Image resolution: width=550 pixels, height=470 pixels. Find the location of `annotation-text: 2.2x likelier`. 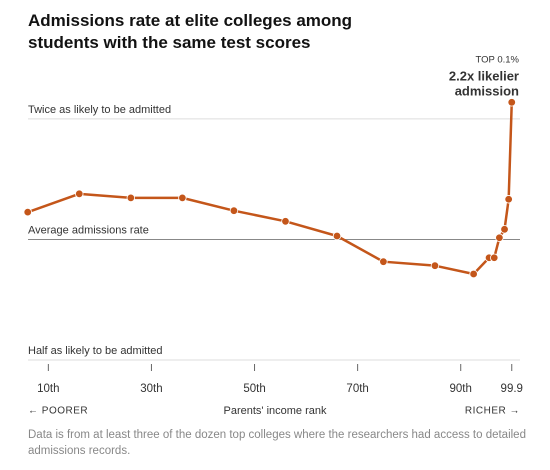

annotation-text: 2.2x likelier is located at coordinates (484, 75).